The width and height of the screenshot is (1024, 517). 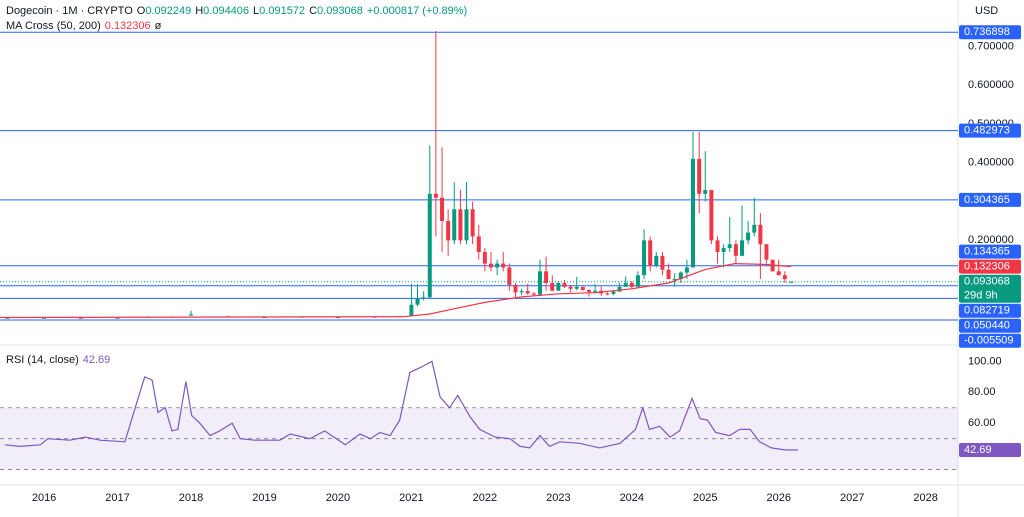 What do you see at coordinates (705, 498) in the screenshot?
I see `x-tick-label: 2025` at bounding box center [705, 498].